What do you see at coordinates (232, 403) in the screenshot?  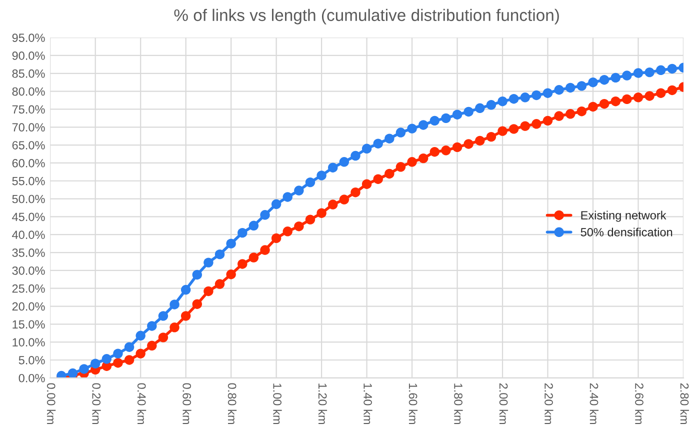 I see `x-tick-label: 0.80 km` at bounding box center [232, 403].